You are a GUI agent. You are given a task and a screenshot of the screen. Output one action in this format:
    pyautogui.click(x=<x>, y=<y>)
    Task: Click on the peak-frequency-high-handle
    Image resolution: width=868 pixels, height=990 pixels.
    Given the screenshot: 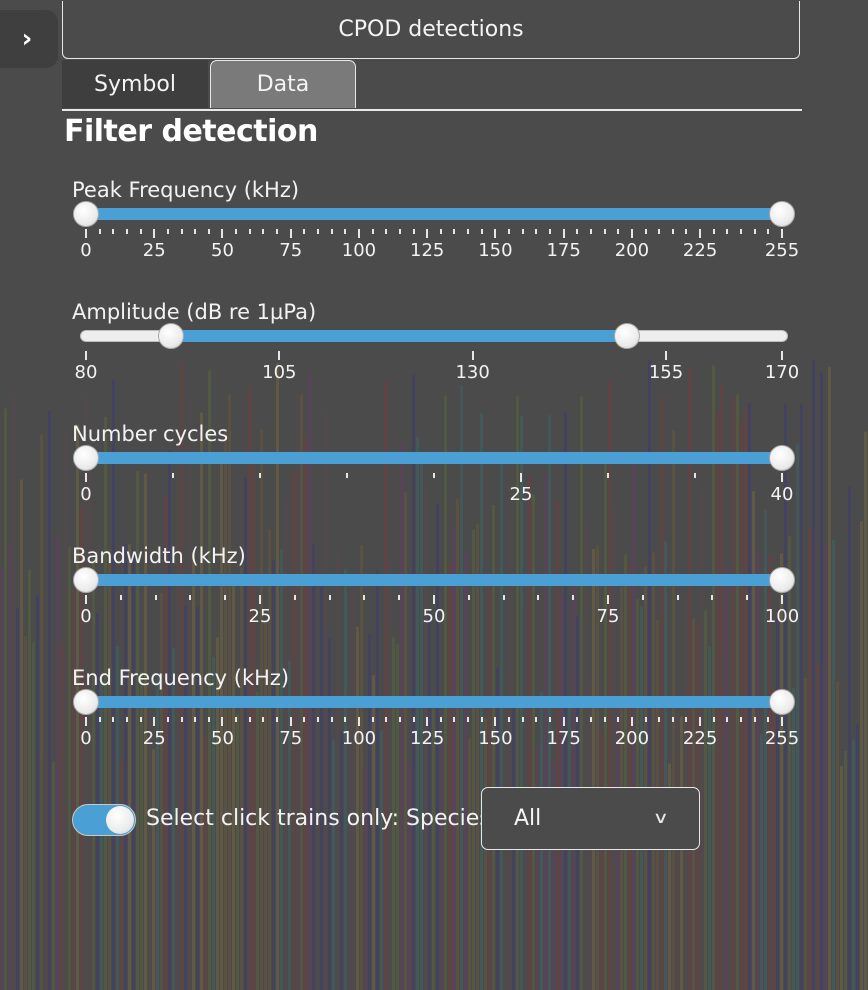 What is the action you would take?
    pyautogui.click(x=782, y=214)
    